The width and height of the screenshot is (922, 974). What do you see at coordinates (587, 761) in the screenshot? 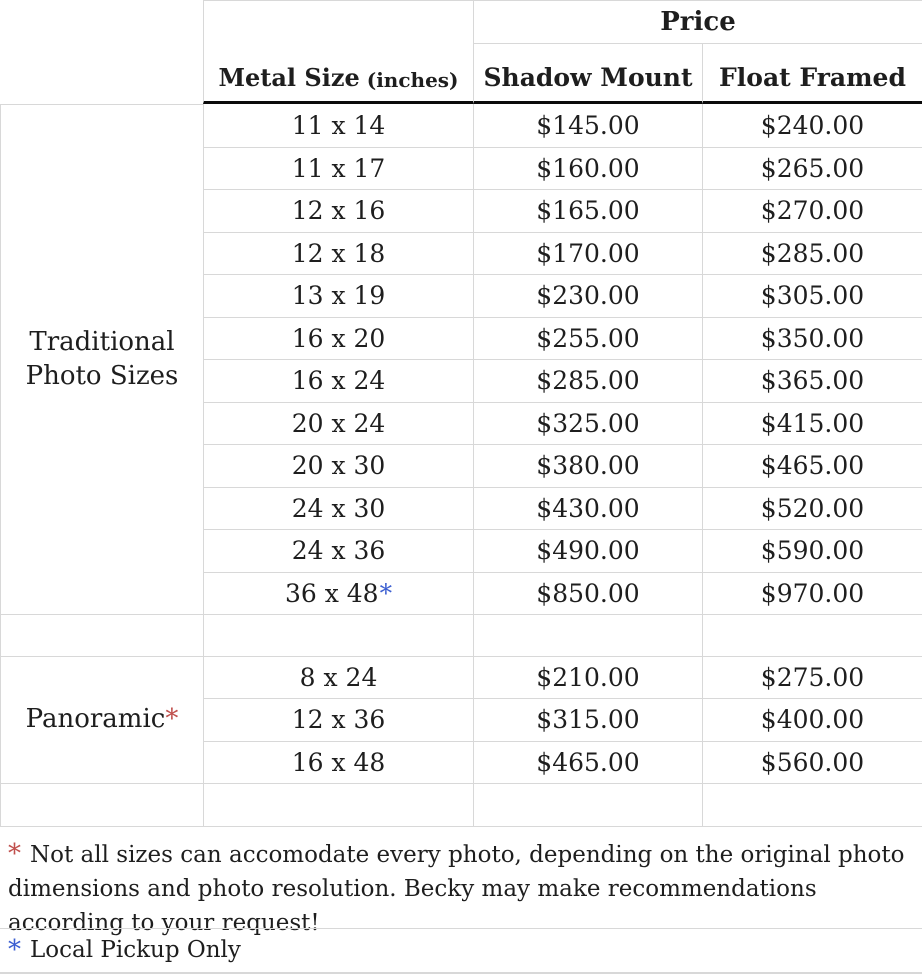
I see `shadow-mount-price-cell: $465.00` at bounding box center [587, 761].